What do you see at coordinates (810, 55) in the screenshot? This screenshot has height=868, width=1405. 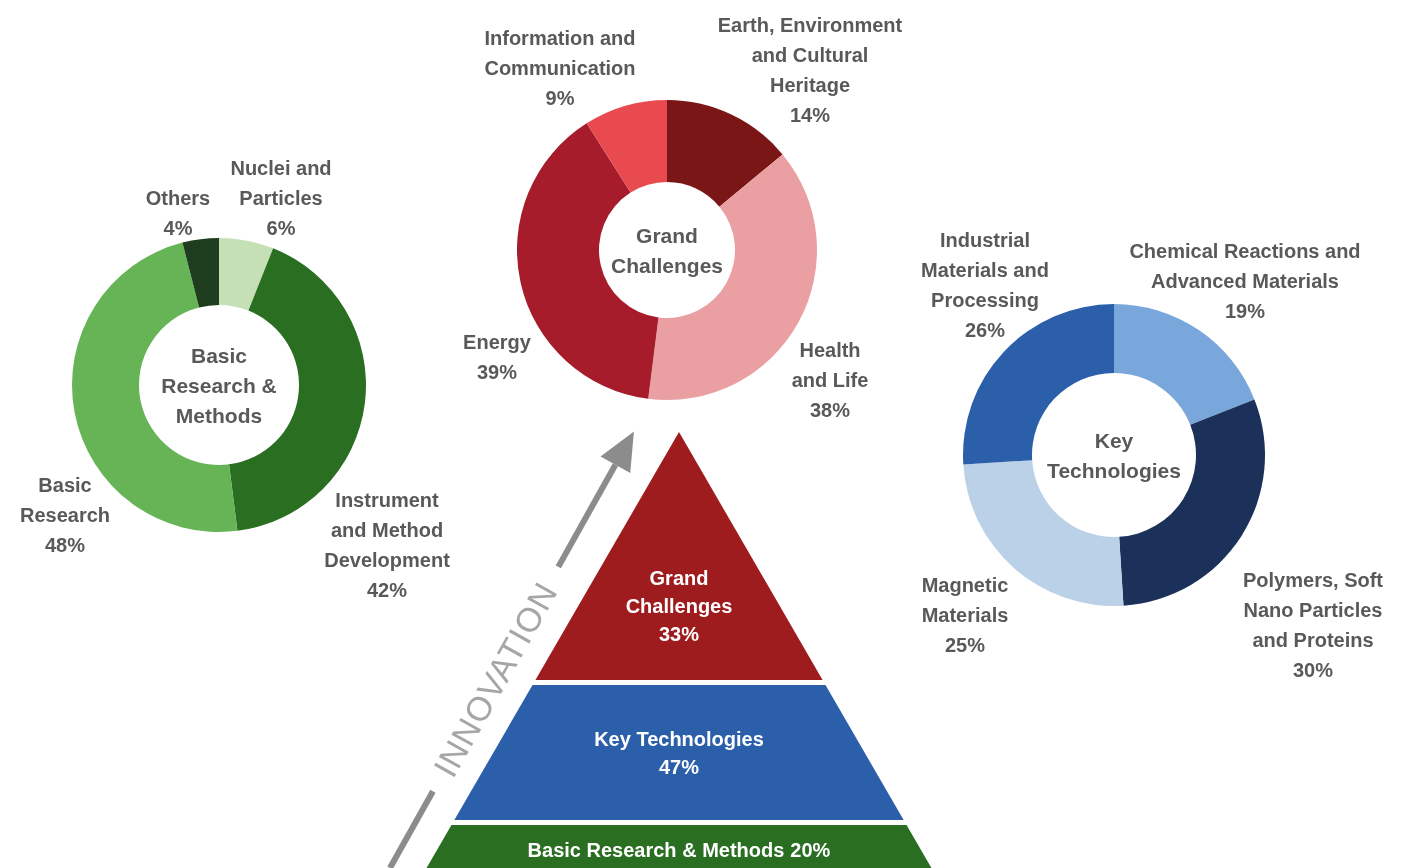 I see `slice-label: Earth, Environment and Cultural Heritage` at bounding box center [810, 55].